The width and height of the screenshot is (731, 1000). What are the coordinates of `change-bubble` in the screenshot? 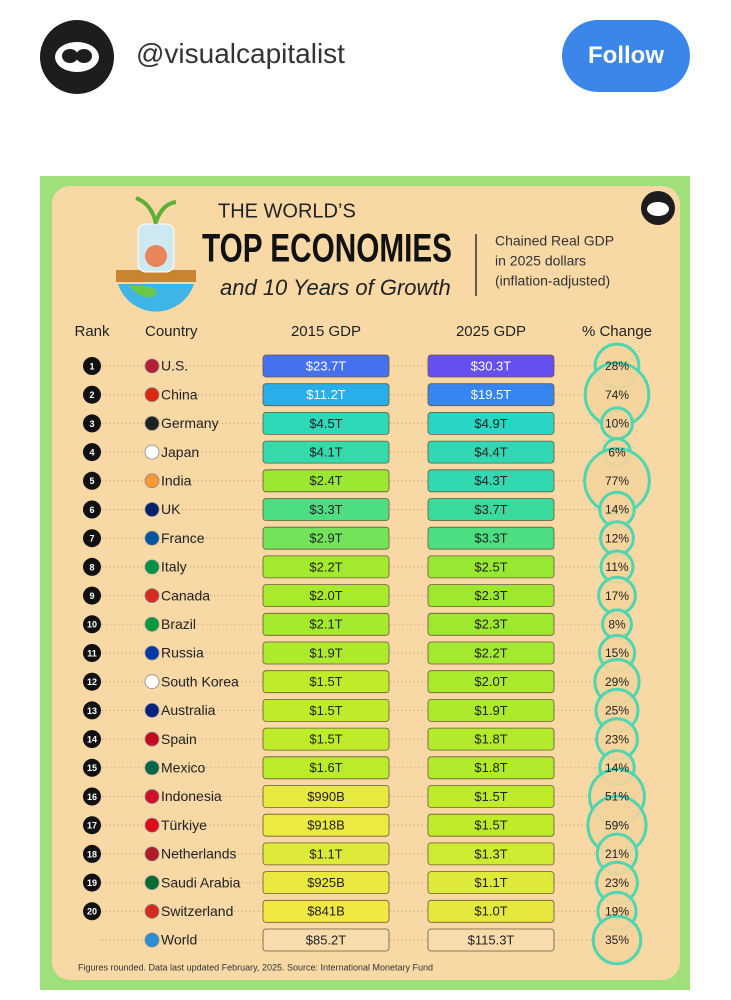 It's located at (617, 940).